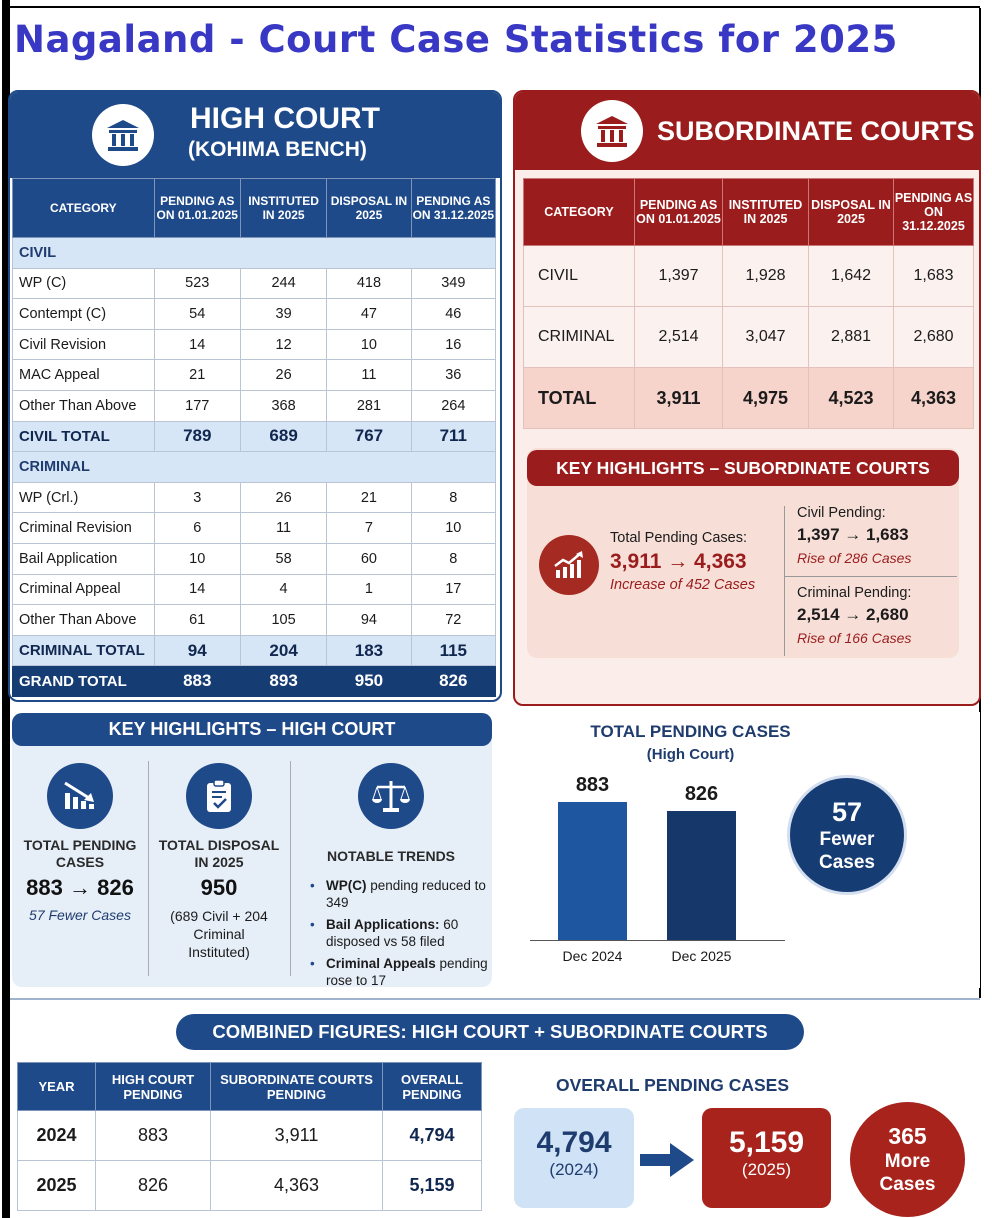 The image size is (992, 1218). What do you see at coordinates (690, 731) in the screenshot?
I see `chart-title: TOTAL PENDING CASES` at bounding box center [690, 731].